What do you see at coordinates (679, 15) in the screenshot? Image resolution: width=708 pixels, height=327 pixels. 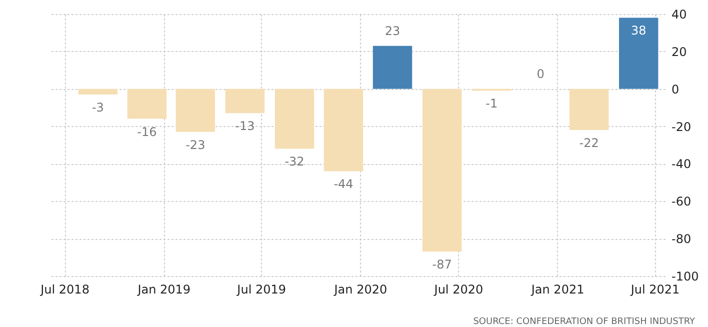 I see `y-tick-label: 40` at bounding box center [679, 15].